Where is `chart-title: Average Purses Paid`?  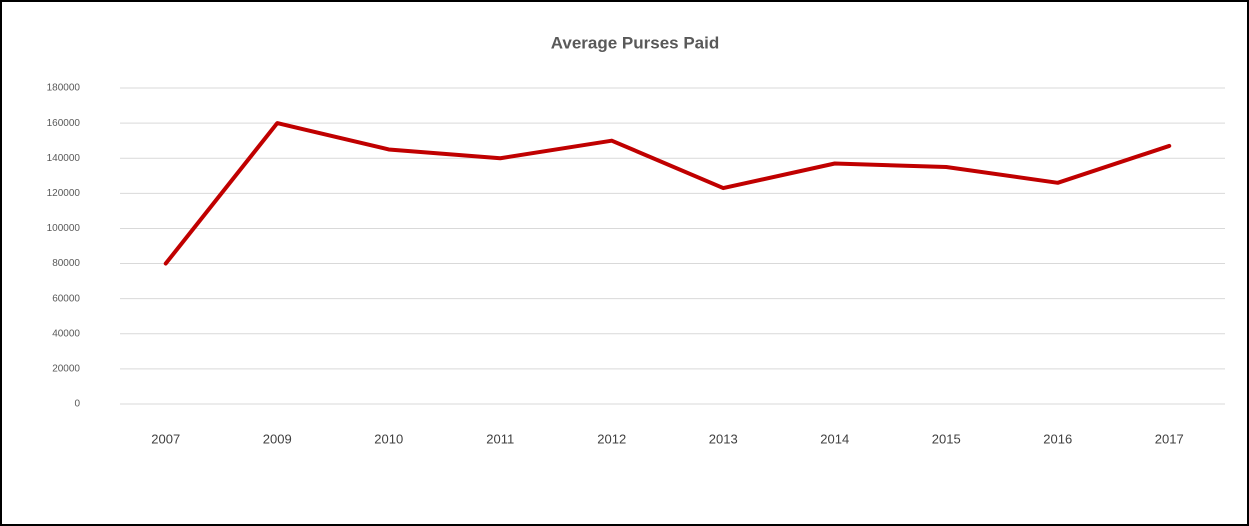
chart-title: Average Purses Paid is located at coordinates (635, 42).